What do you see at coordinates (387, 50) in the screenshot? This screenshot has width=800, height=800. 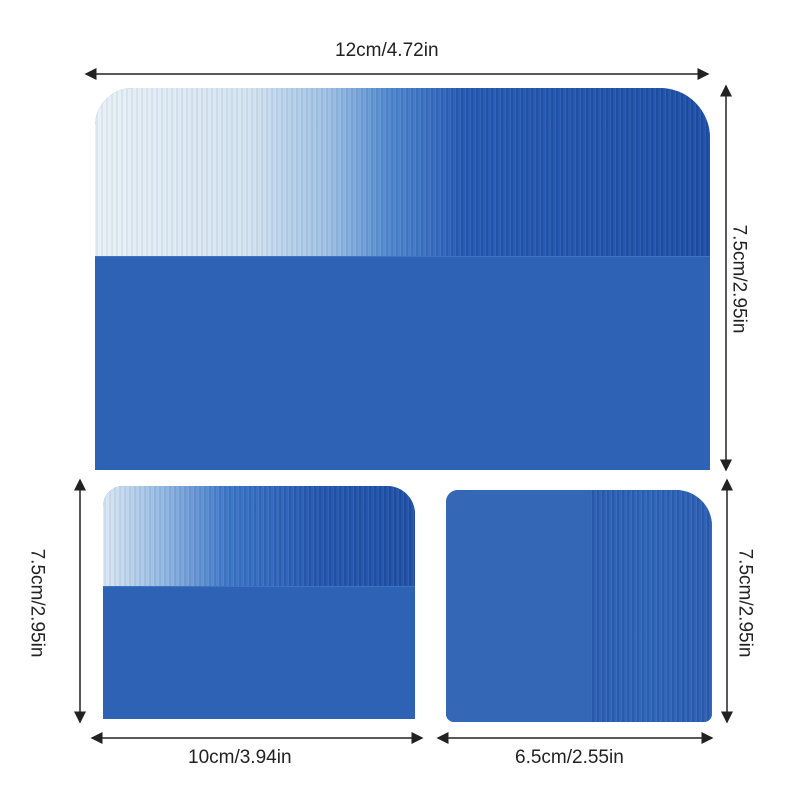 I see `large-width-label: 12cm/4.72in` at bounding box center [387, 50].